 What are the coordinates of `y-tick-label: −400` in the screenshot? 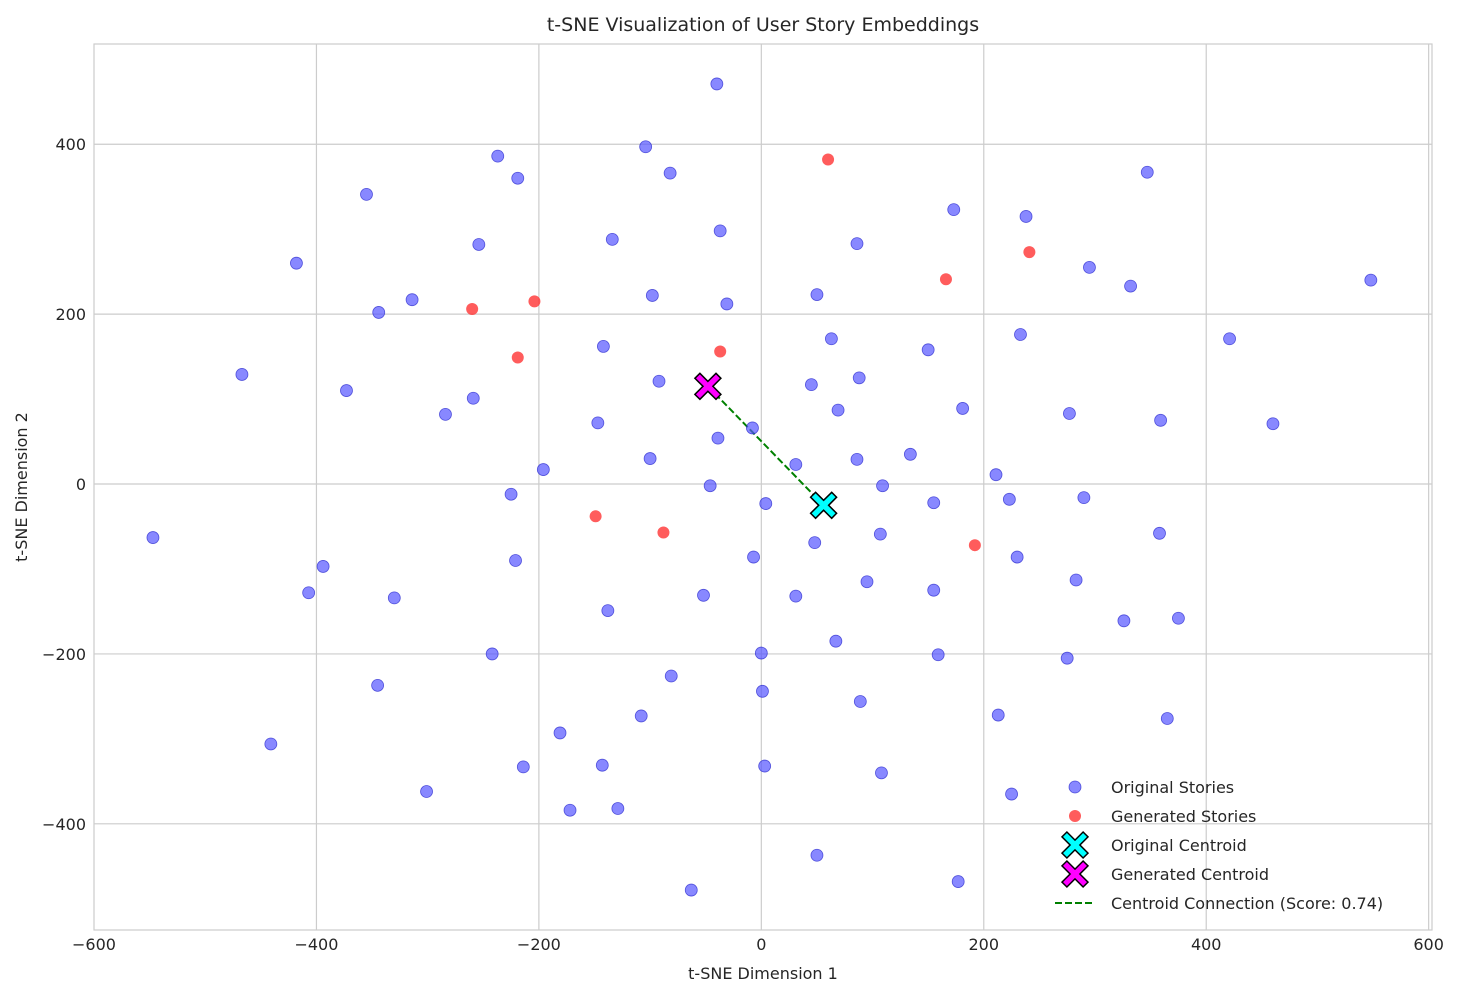 It's located at (64, 824).